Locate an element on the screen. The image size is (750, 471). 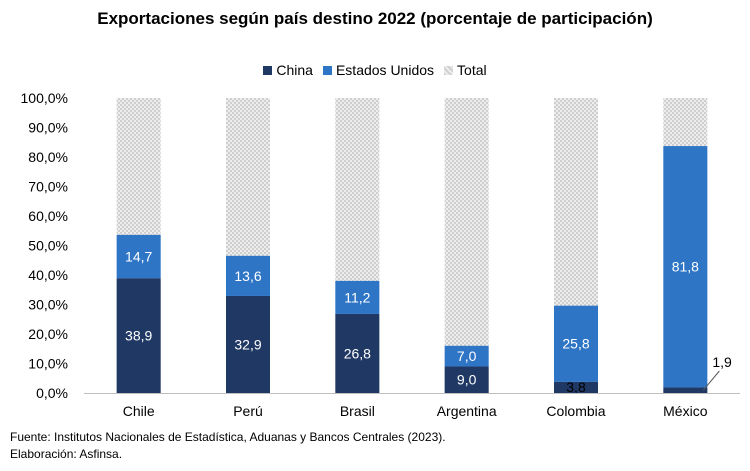
legend-item-estados-unidos: Estados Unidos is located at coordinates (378, 70).